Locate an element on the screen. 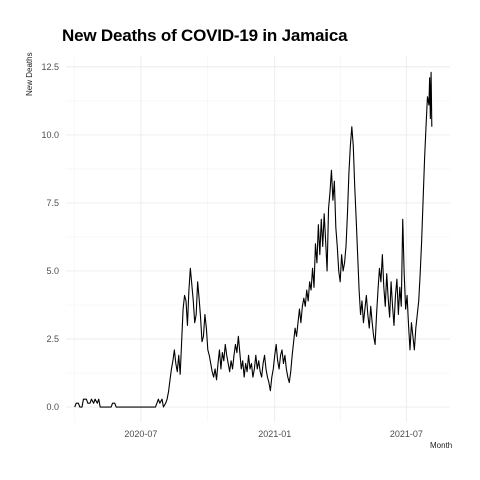 This screenshot has width=480, height=480. y-tick-label: 7.5 is located at coordinates (52, 203).